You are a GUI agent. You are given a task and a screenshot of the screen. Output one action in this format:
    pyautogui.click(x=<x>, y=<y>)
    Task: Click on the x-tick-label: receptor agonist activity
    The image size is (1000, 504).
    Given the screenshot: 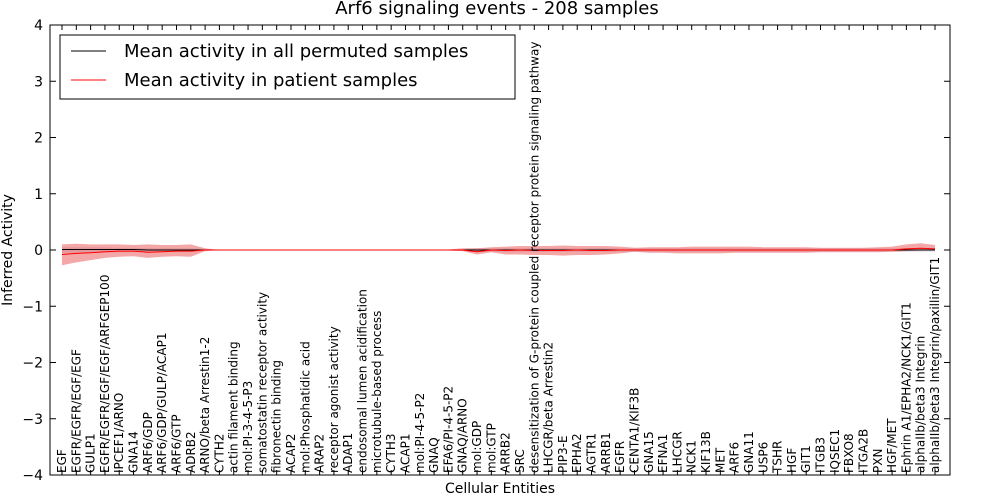 What is the action you would take?
    pyautogui.click(x=334, y=399)
    